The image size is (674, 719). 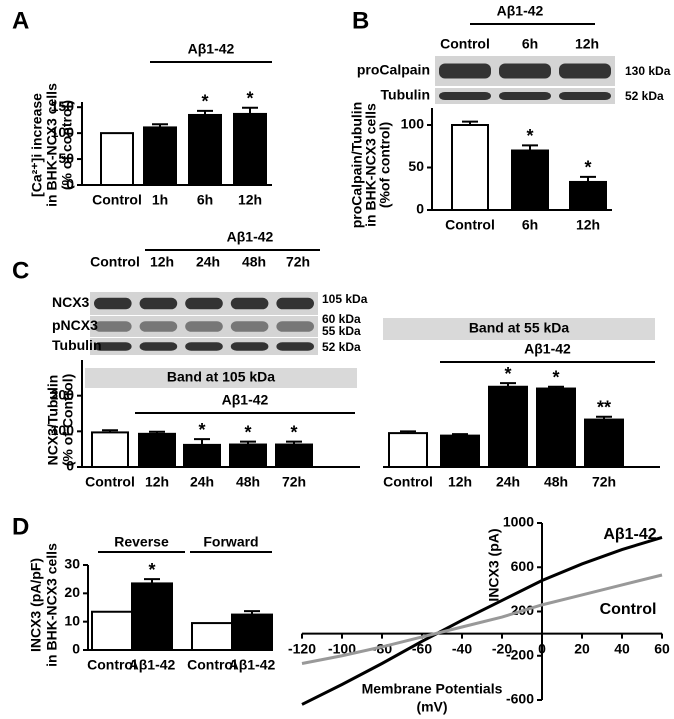 What do you see at coordinates (520, 654) in the screenshot?
I see `y-tick-label: -200` at bounding box center [520, 654].